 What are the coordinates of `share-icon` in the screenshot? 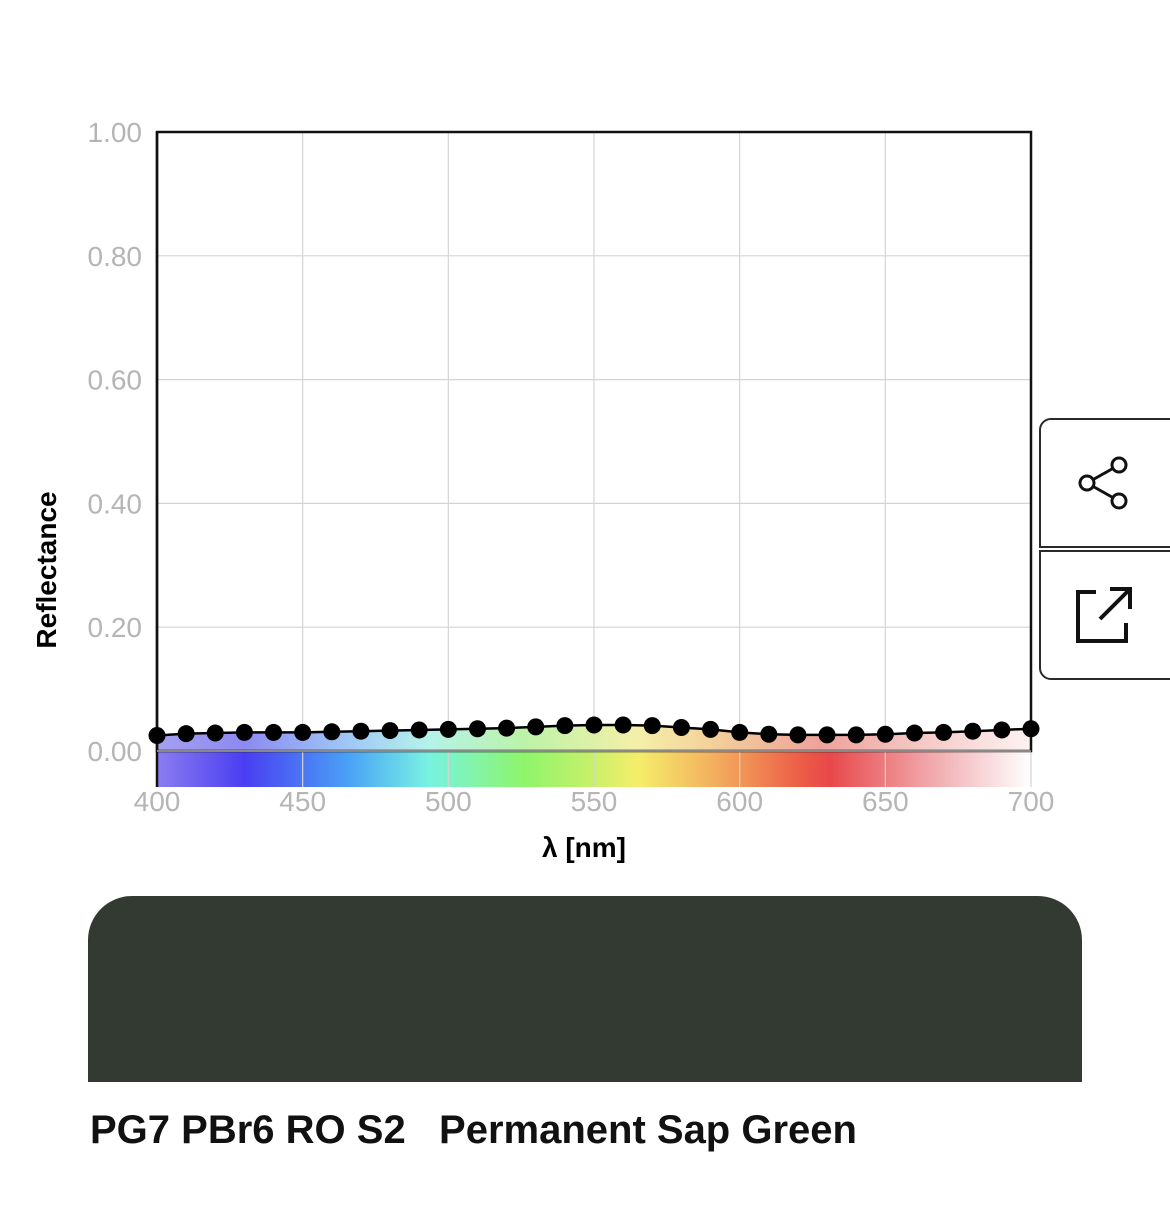 It's located at (1104, 483).